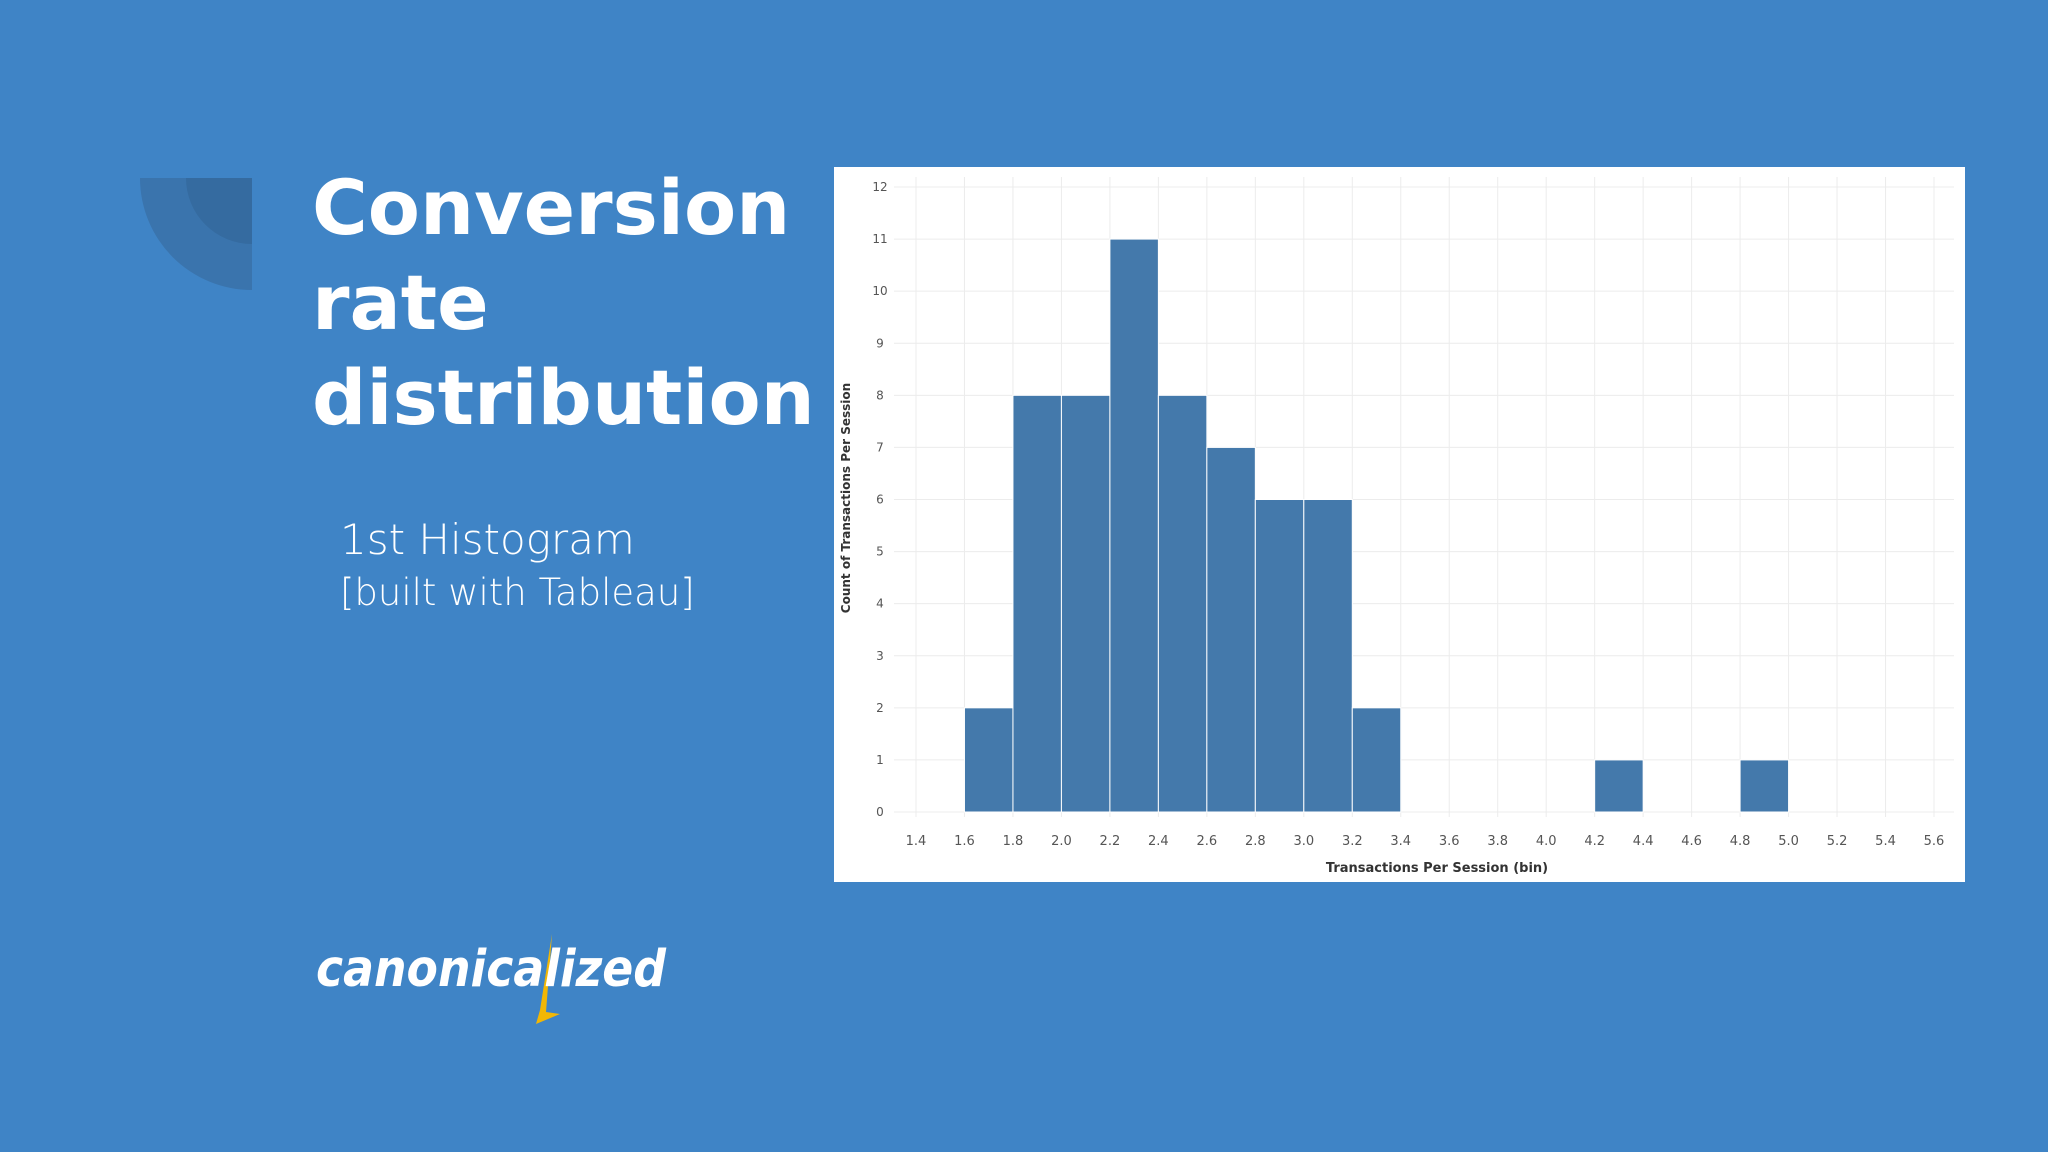 The image size is (2048, 1152). What do you see at coordinates (1497, 841) in the screenshot?
I see `x-tick-label: 3.8` at bounding box center [1497, 841].